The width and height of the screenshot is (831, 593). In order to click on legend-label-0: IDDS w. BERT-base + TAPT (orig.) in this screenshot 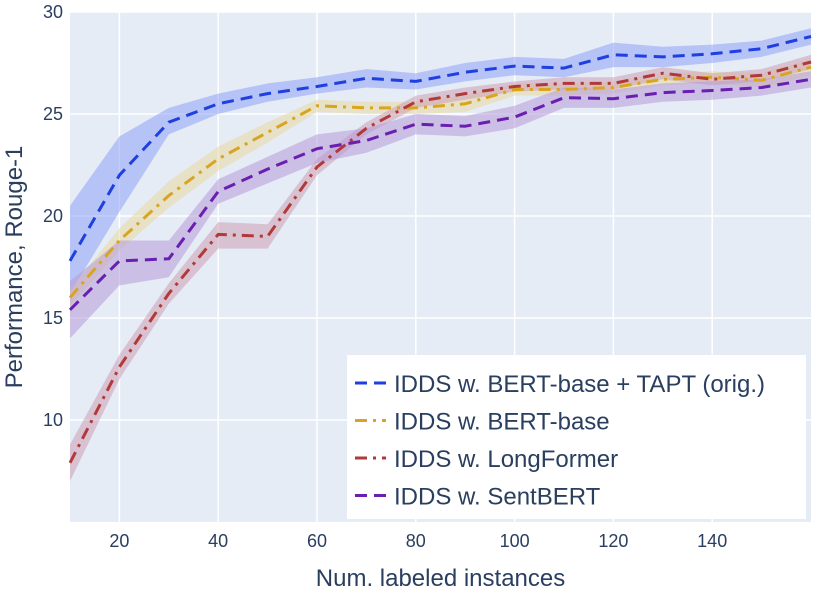, I will do `click(579, 384)`.